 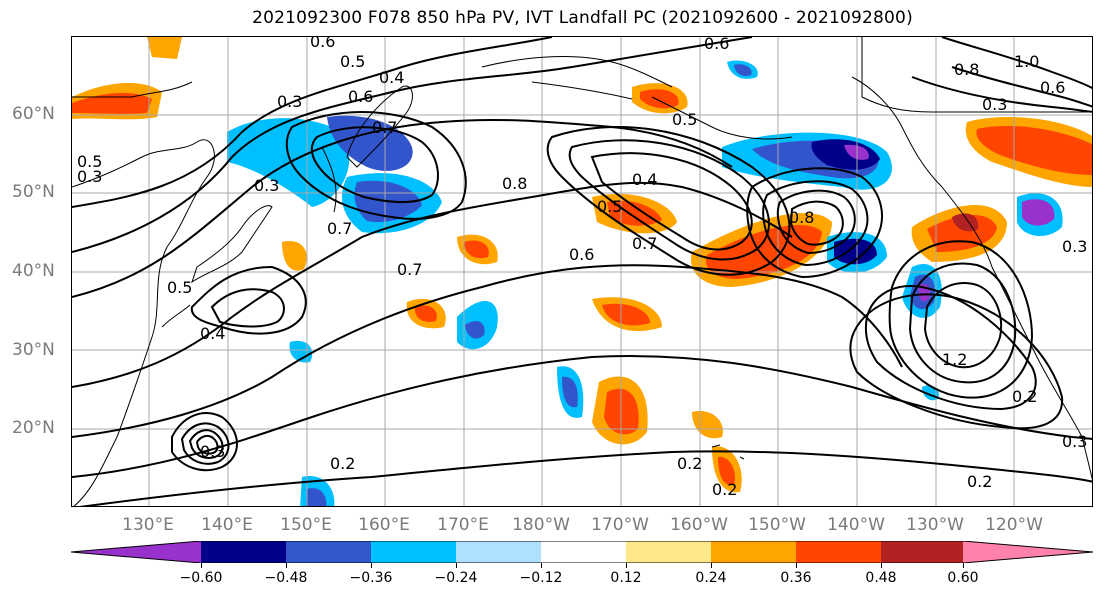 I want to click on shade-purple, so click(x=1038, y=212).